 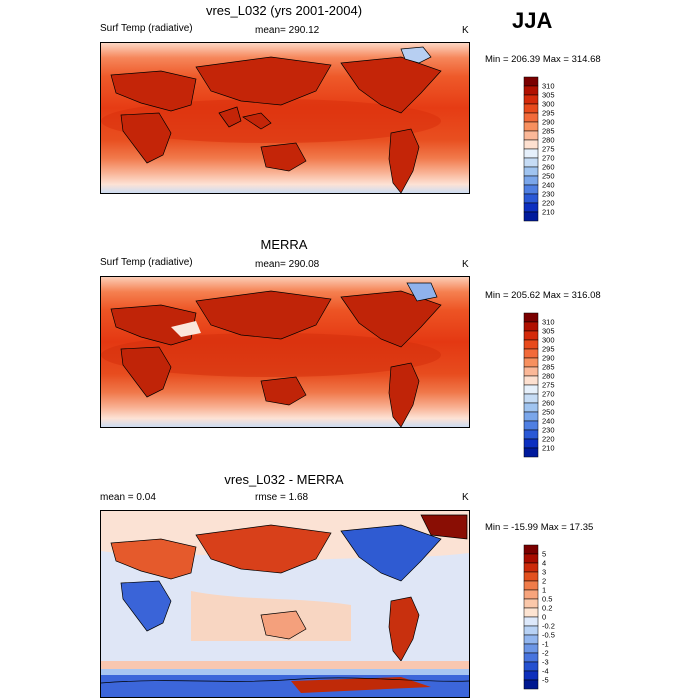 I want to click on panel3-title: vres_L032 - MERRA, so click(x=284, y=479).